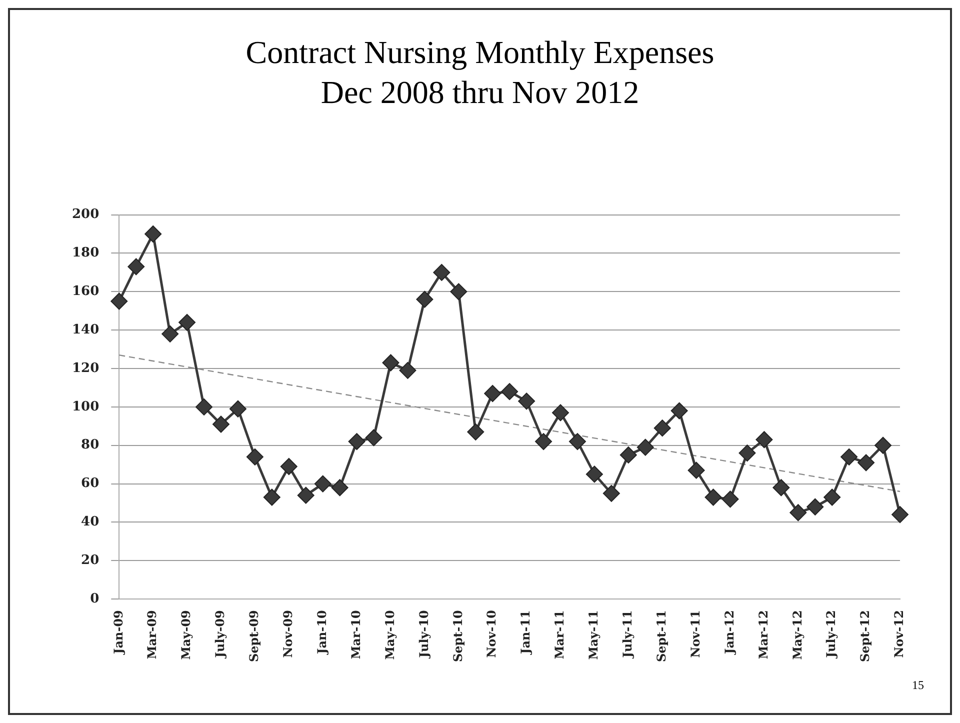  I want to click on y-tick-label: 100, so click(86, 406).